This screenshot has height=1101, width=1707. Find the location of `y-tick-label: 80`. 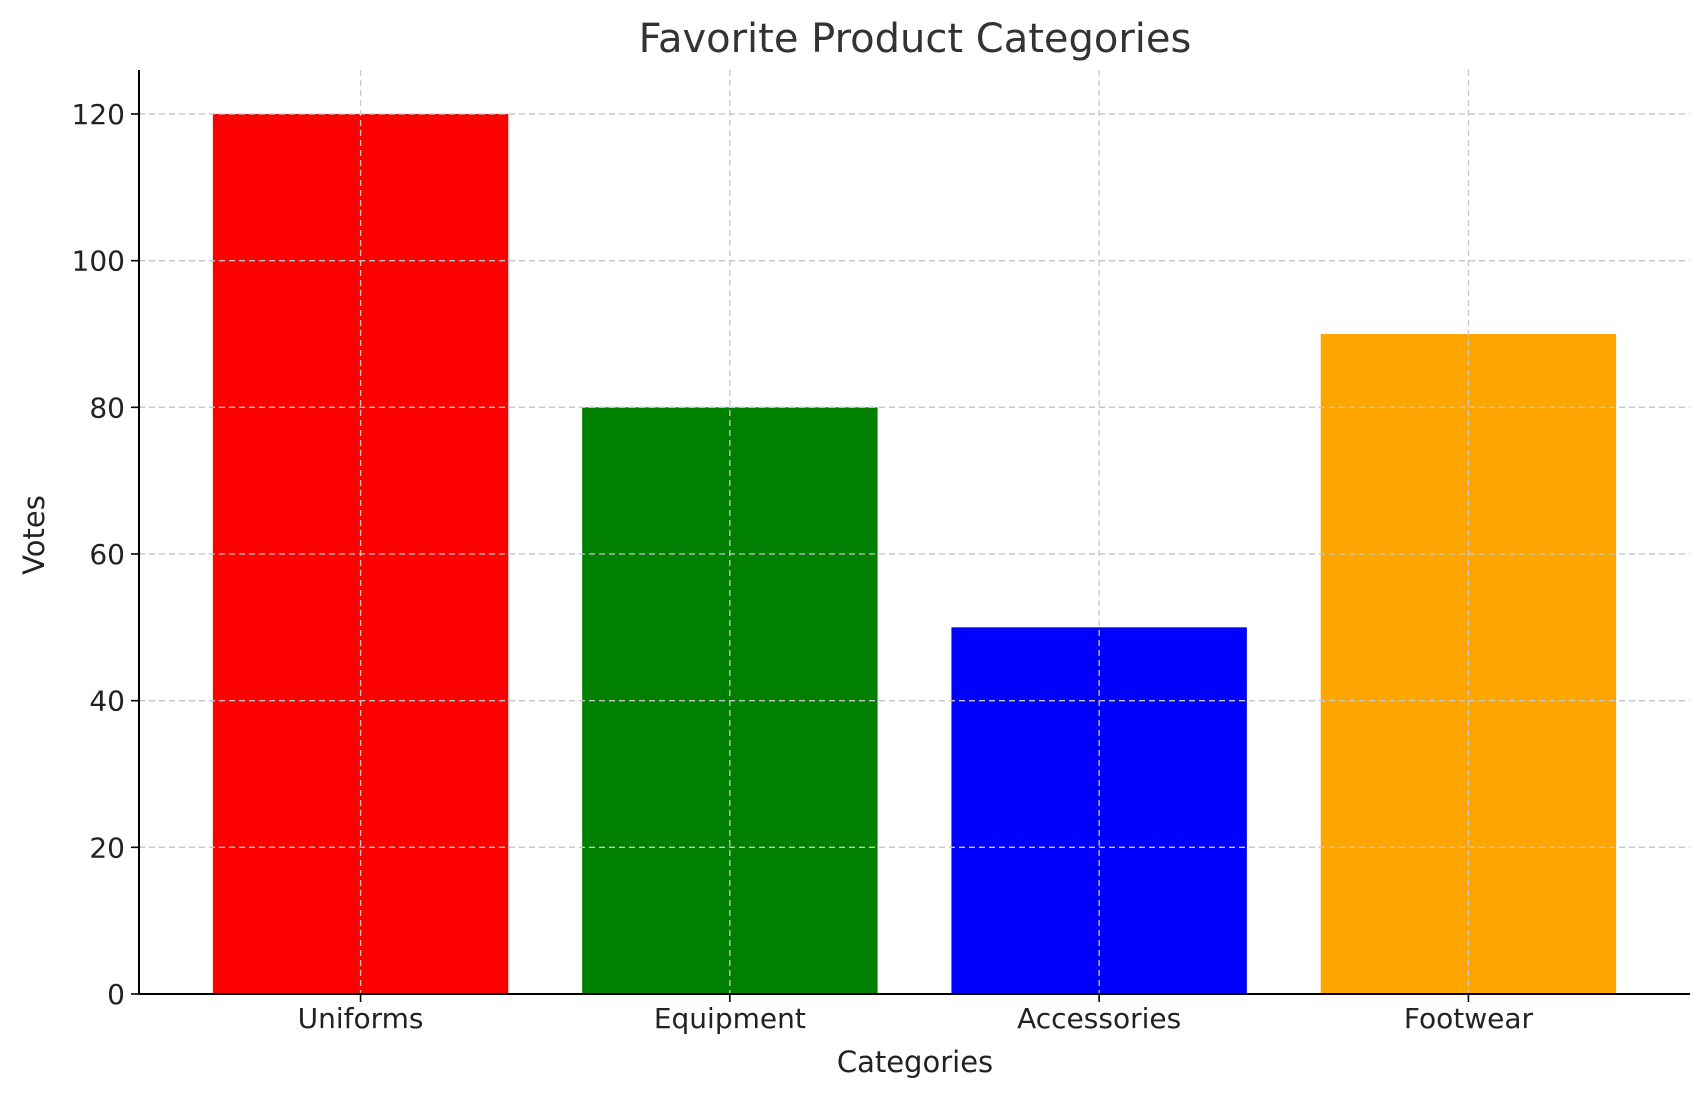

y-tick-label: 80 is located at coordinates (107, 407).